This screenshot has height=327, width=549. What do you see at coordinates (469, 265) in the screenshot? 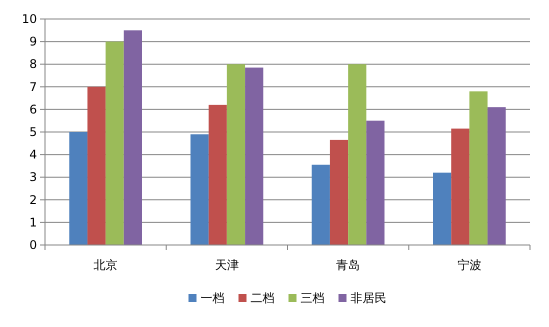
I see `x-tick-label: 宁波` at bounding box center [469, 265].